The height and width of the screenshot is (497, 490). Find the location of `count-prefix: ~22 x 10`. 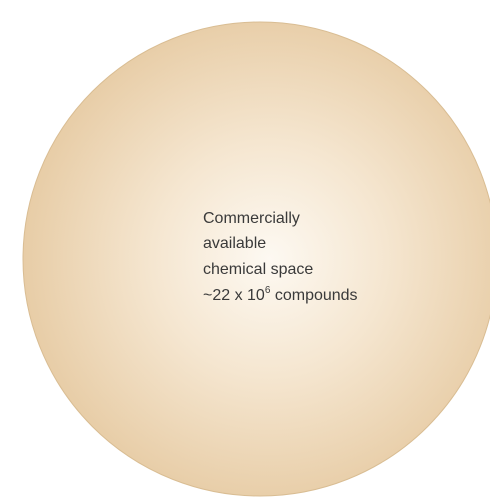

count-prefix: ~22 x 10 is located at coordinates (234, 295).